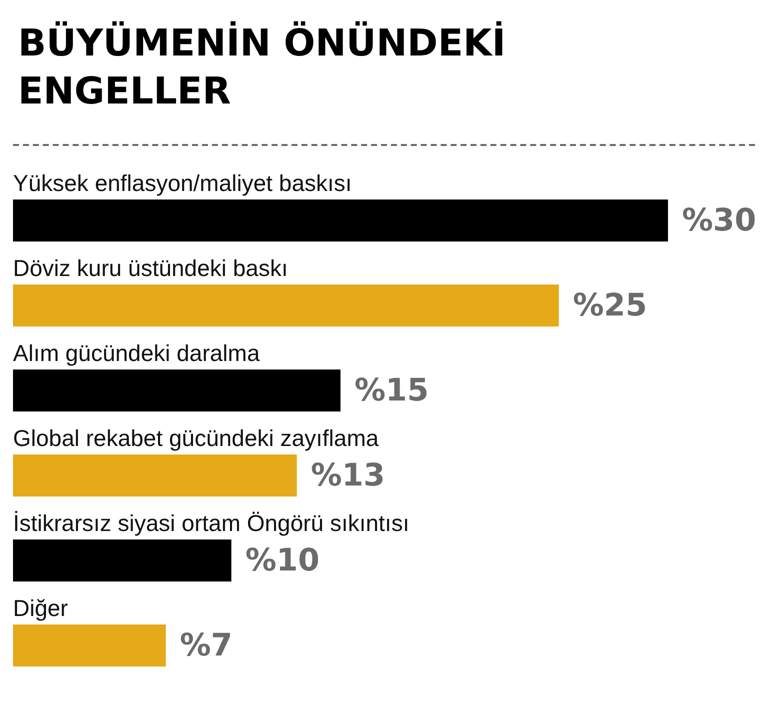 The height and width of the screenshot is (714, 768). What do you see at coordinates (182, 183) in the screenshot?
I see `y-tick-label: Yüksek enflasyon/maliyet baskısı` at bounding box center [182, 183].